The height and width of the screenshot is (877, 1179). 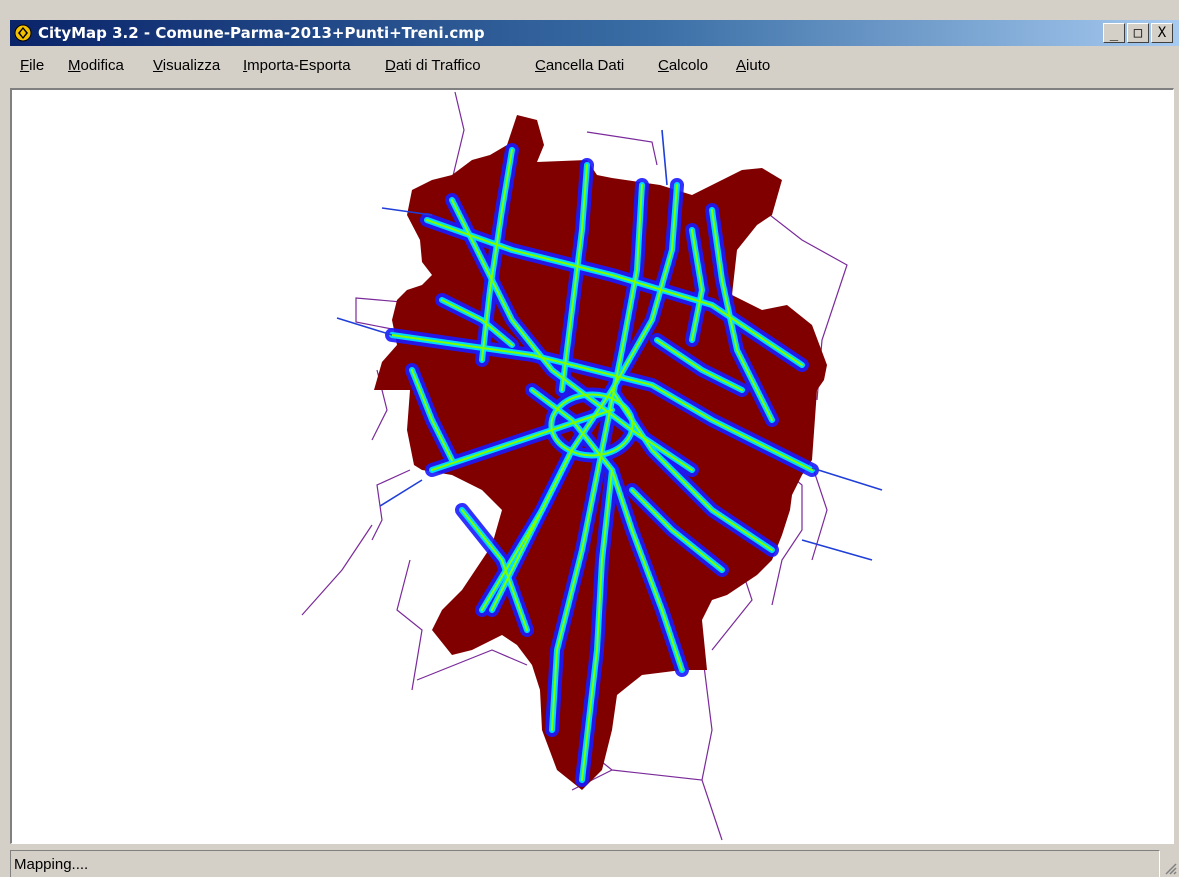 I want to click on menu-calcolo: Calcolo, so click(x=683, y=65).